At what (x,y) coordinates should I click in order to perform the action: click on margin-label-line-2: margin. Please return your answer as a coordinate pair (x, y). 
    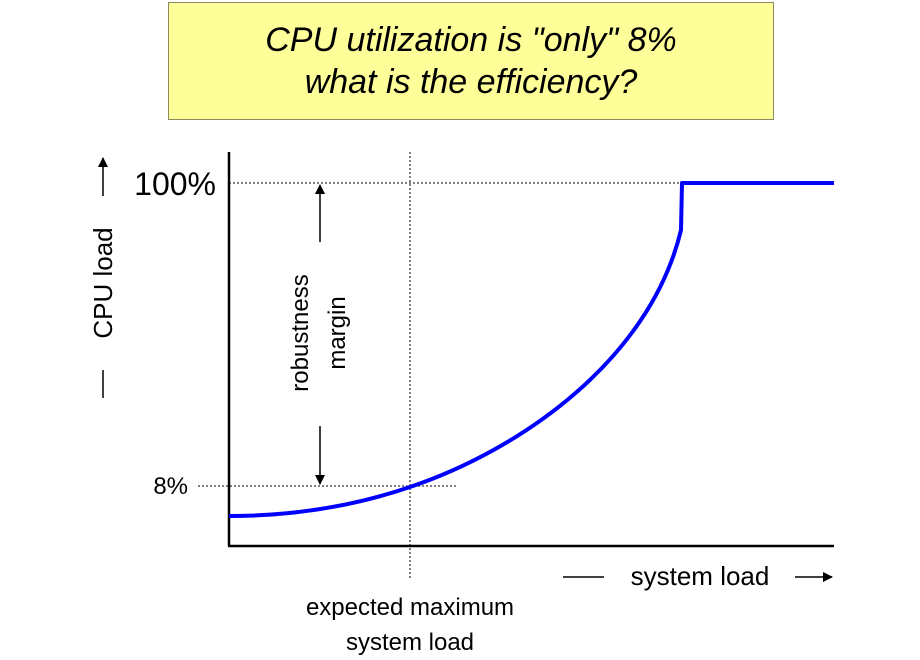
    Looking at the image, I should click on (337, 332).